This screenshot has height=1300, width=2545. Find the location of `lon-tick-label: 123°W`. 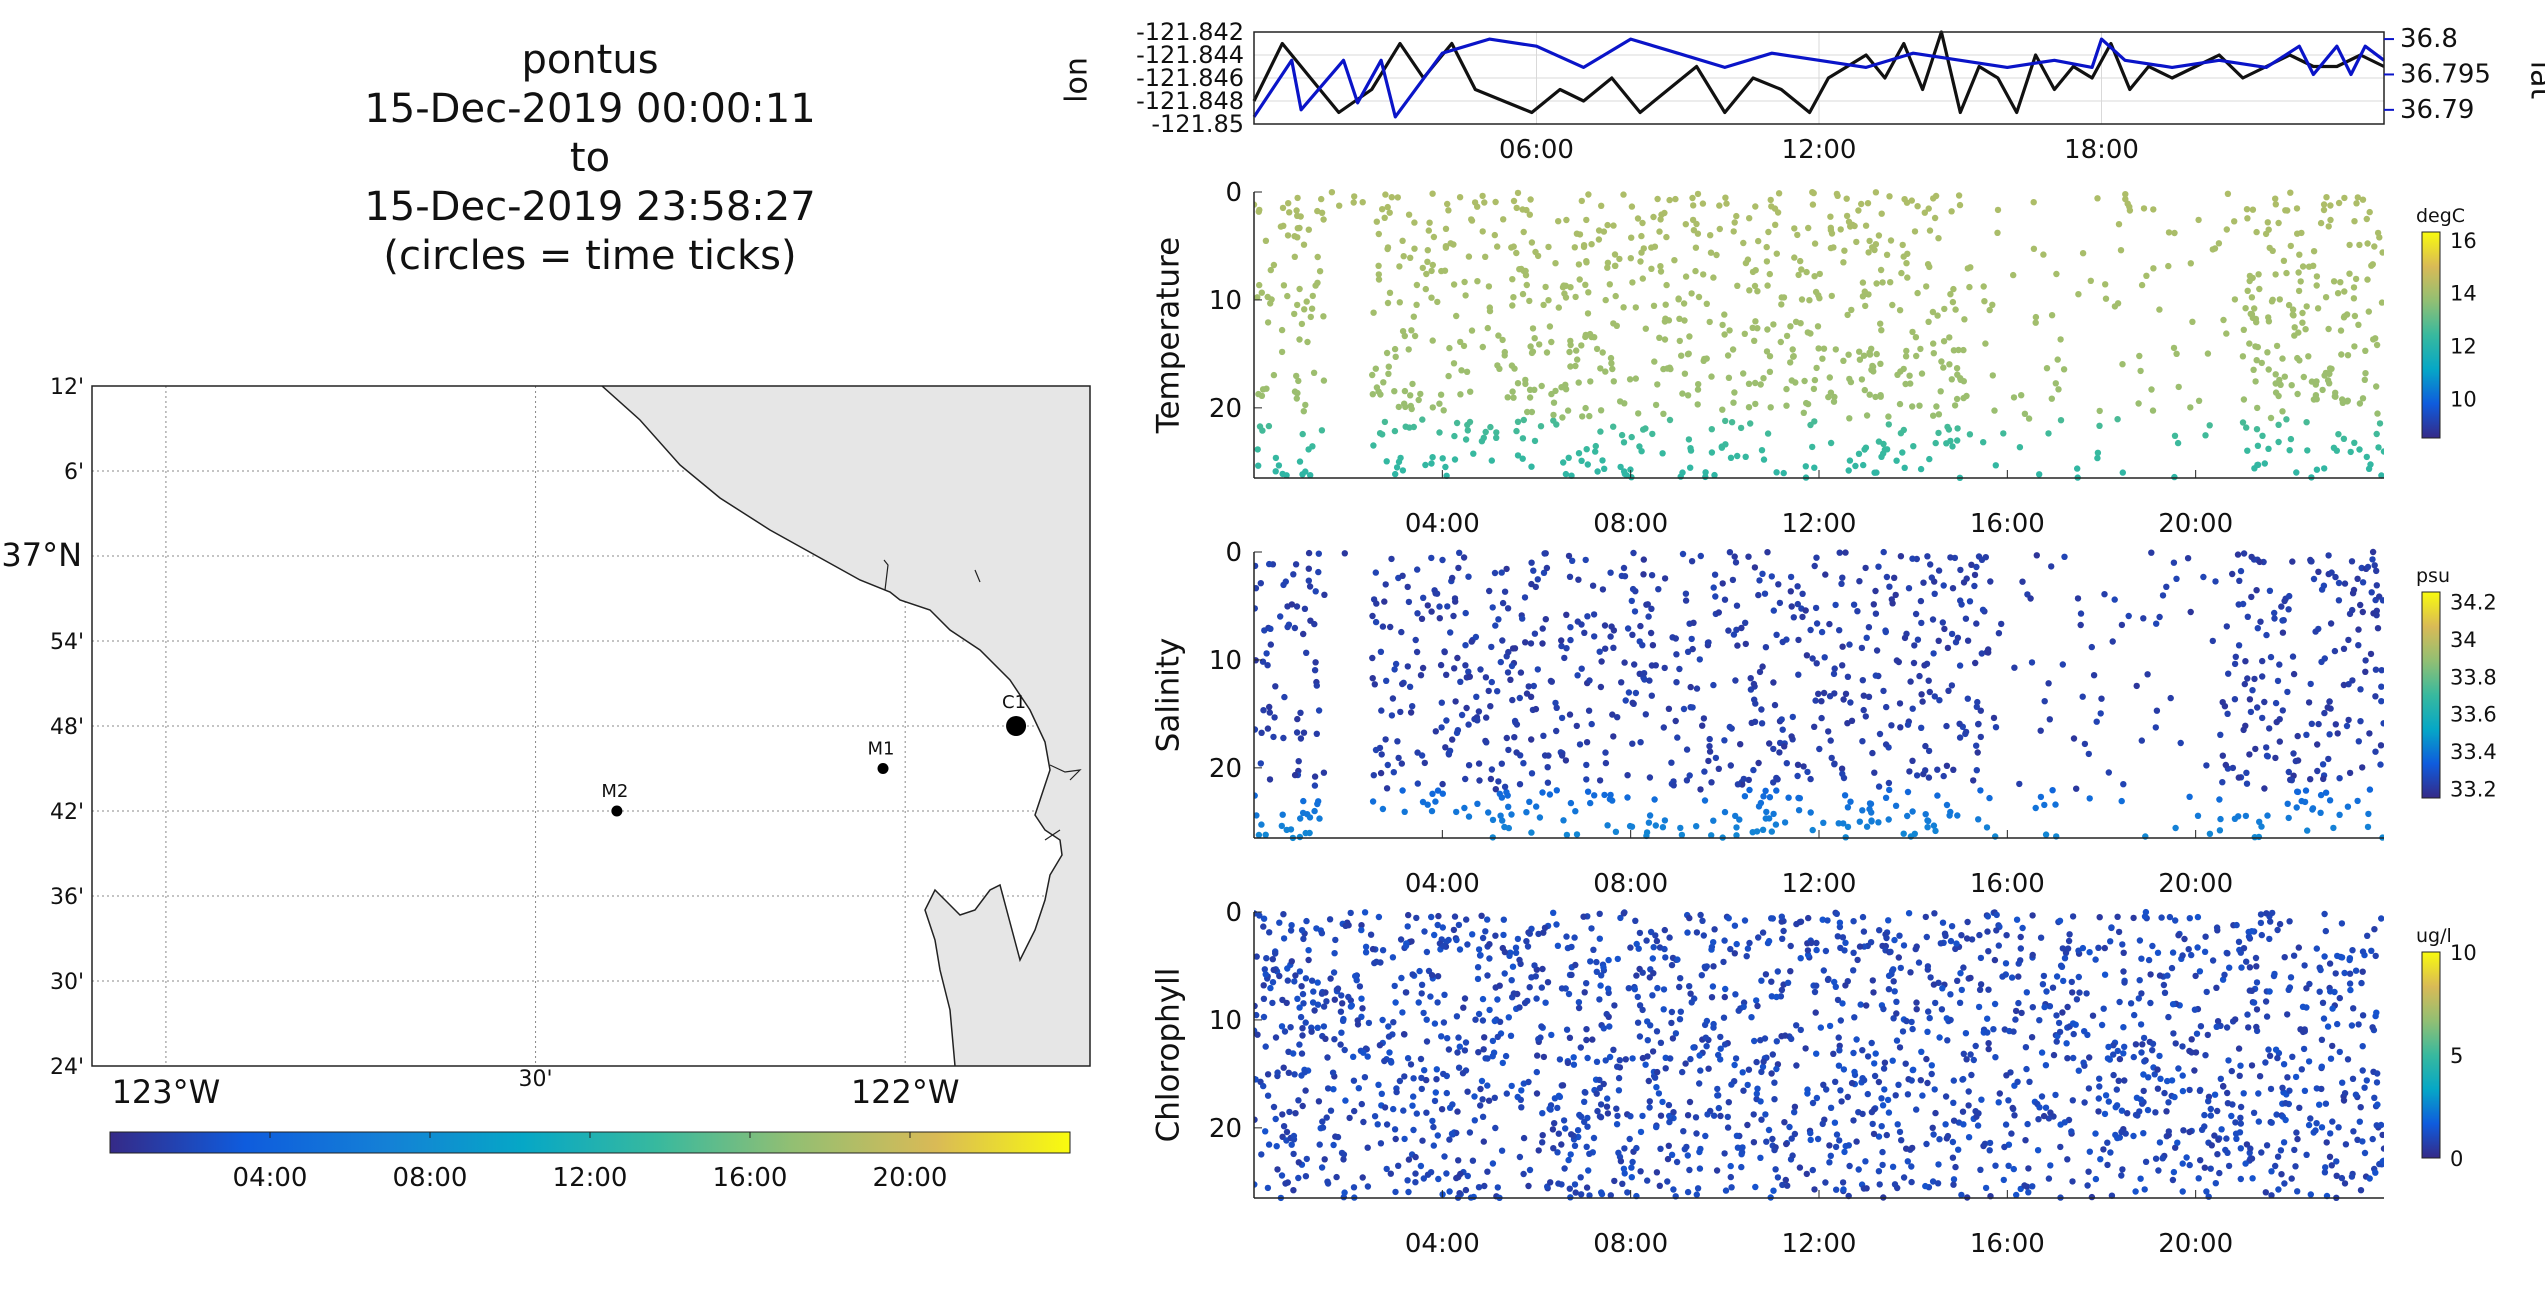

lon-tick-label: 123°W is located at coordinates (166, 1092).